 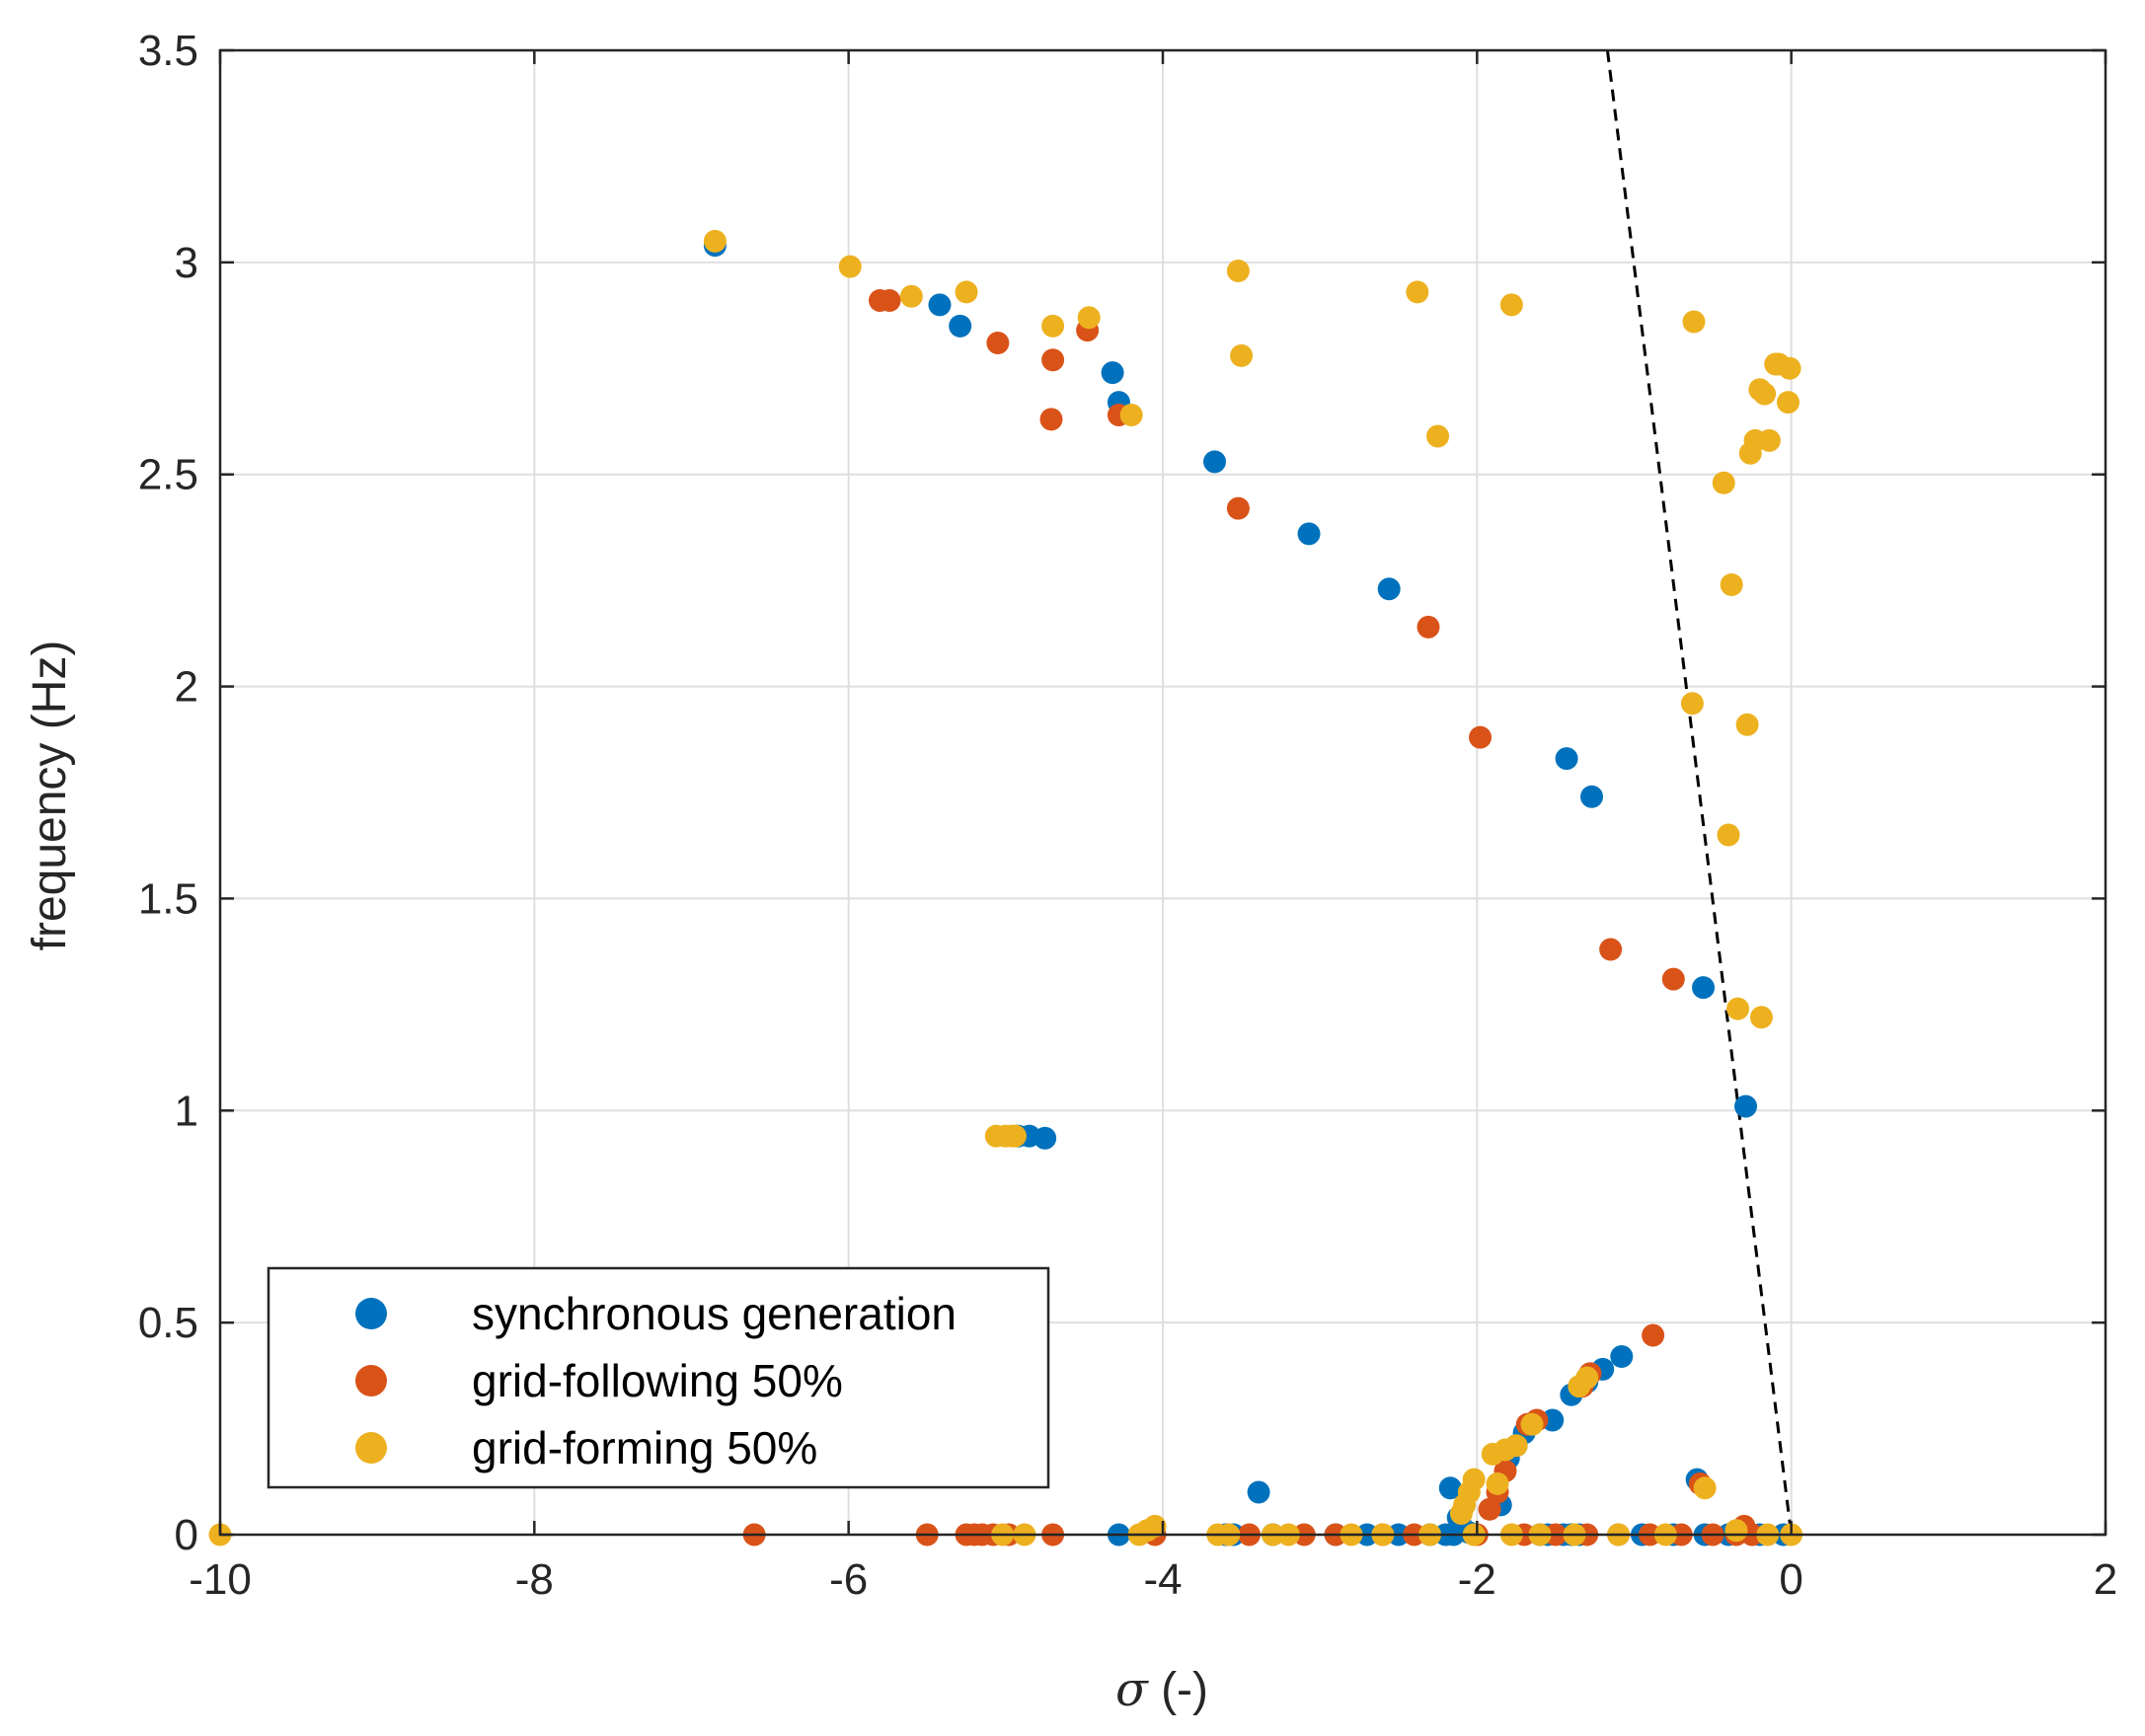 I want to click on x-tick-label: -10, so click(x=220, y=1580).